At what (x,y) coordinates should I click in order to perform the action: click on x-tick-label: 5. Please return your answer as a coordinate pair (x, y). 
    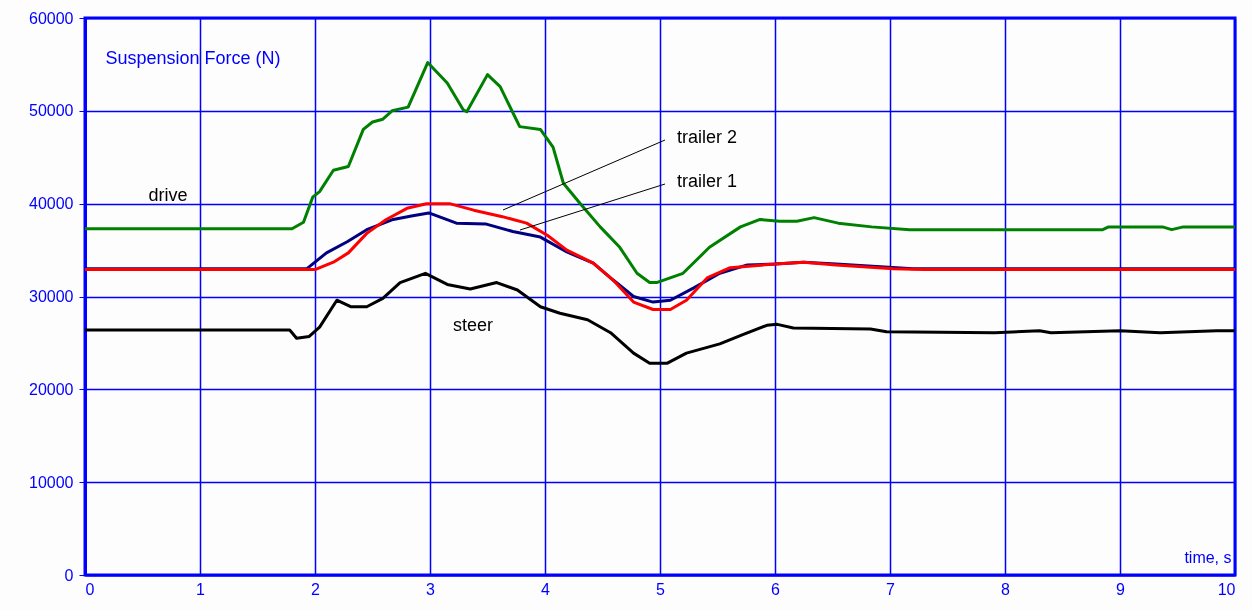
    Looking at the image, I should click on (661, 589).